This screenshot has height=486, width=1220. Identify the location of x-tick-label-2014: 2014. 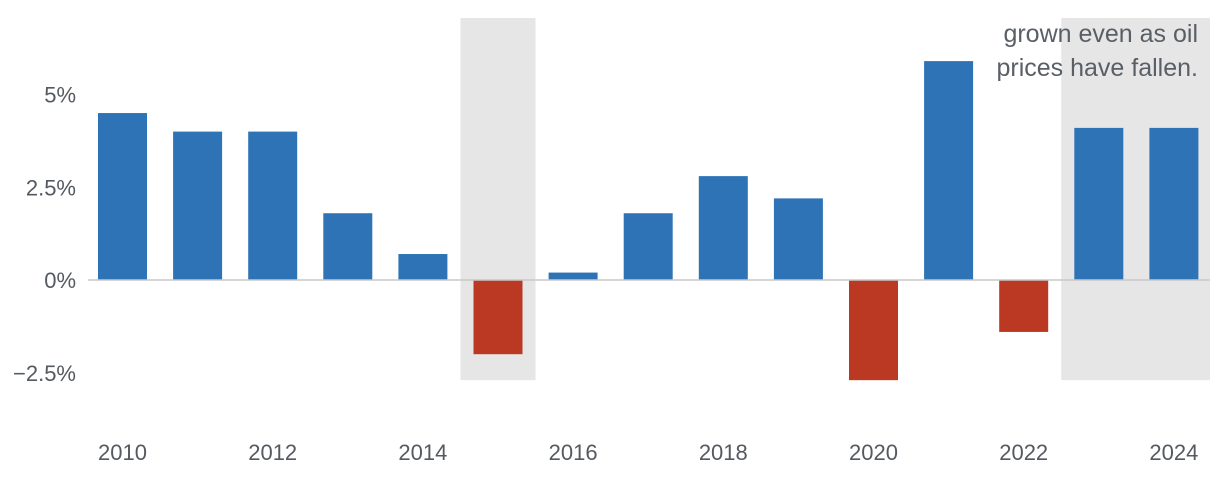
(422, 452).